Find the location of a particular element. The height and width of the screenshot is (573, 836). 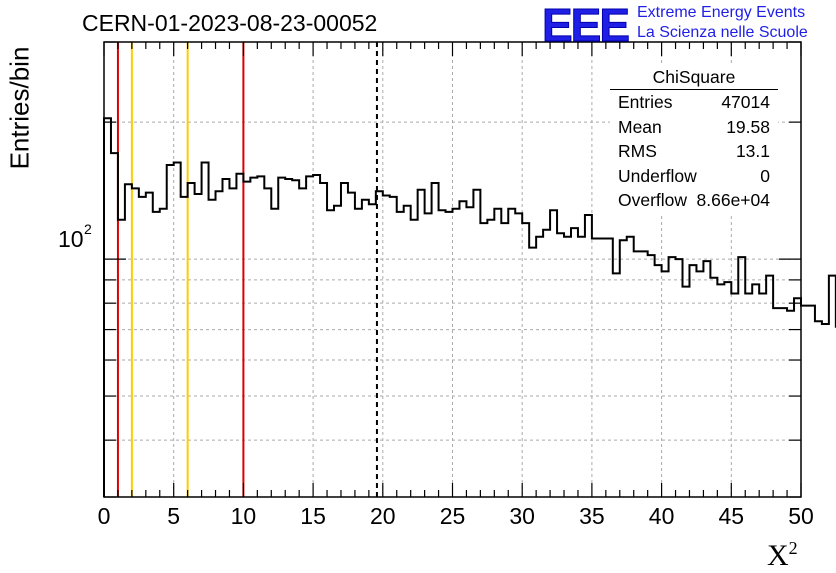

x-tick-label: 0 is located at coordinates (104, 516).